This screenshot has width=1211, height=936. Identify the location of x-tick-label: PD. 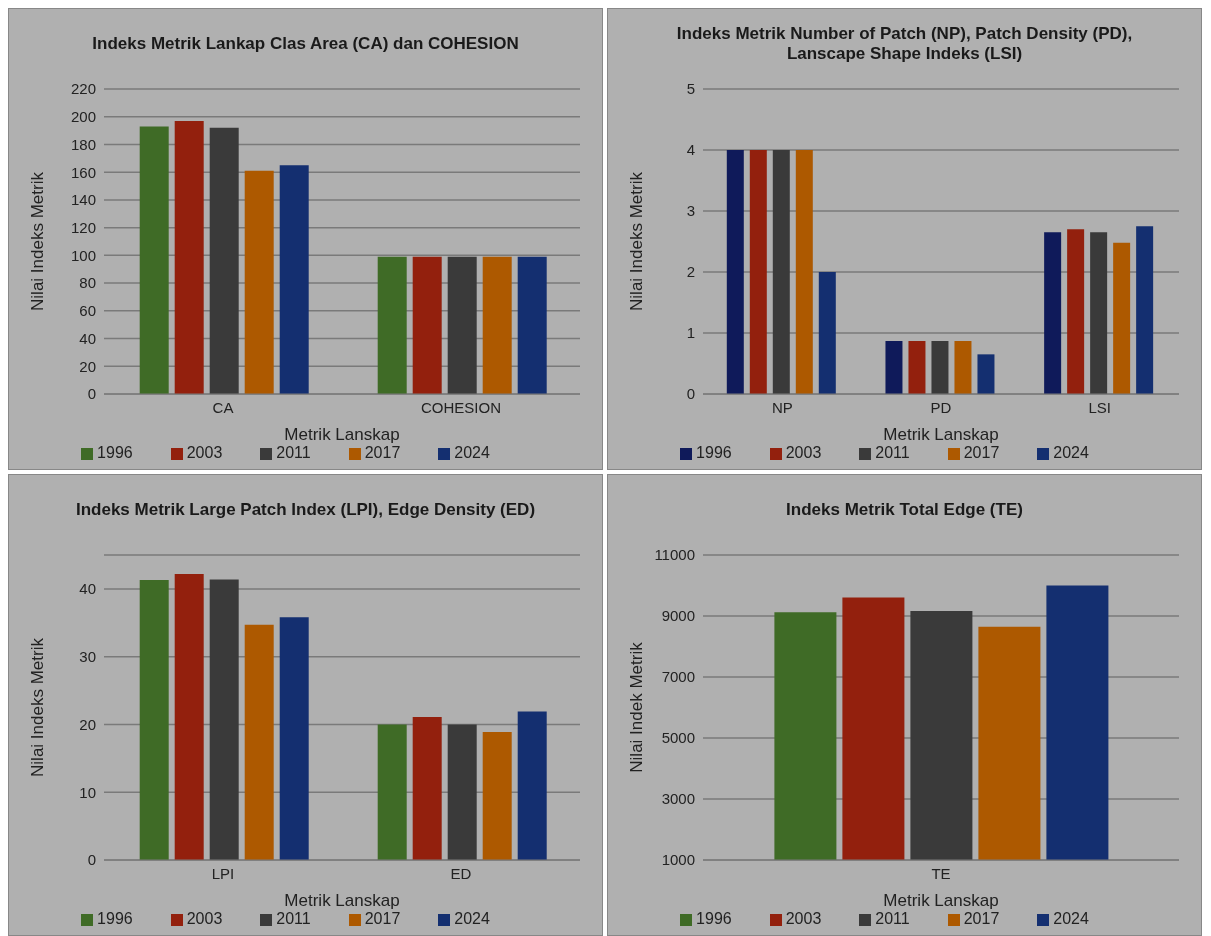
(941, 407).